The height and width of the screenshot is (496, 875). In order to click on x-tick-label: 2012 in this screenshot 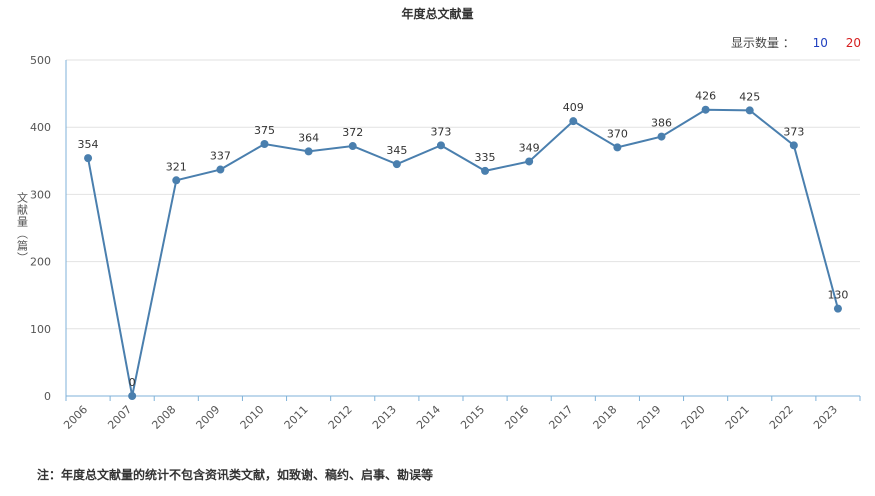, I will do `click(340, 417)`.